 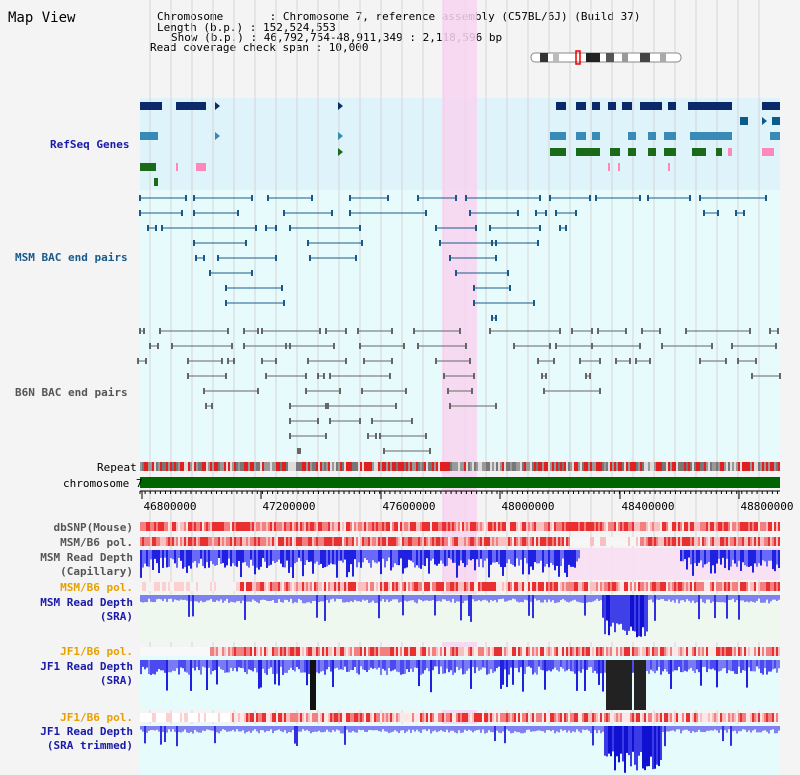 I want to click on b6n-bac-track, so click(x=459, y=391).